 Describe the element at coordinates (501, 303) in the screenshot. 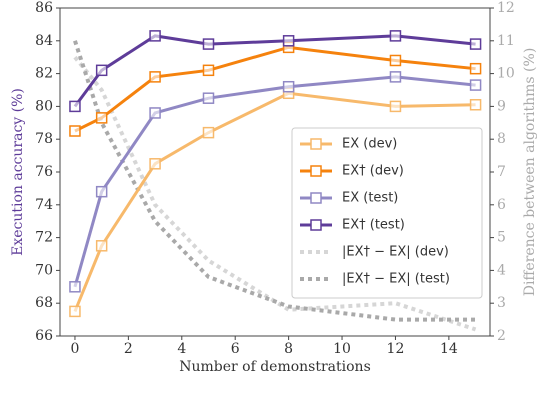

I see `y2-tick-label: 3` at that location.